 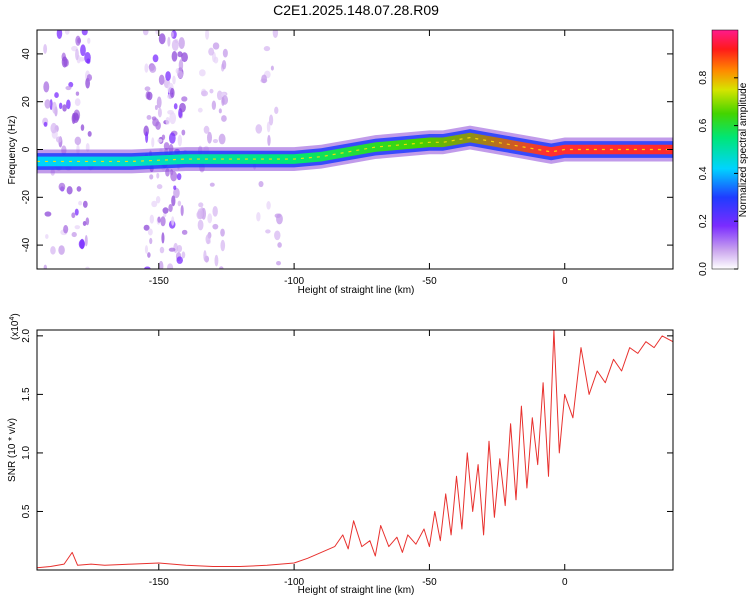 I want to click on colorbar-gradient, so click(x=725, y=149).